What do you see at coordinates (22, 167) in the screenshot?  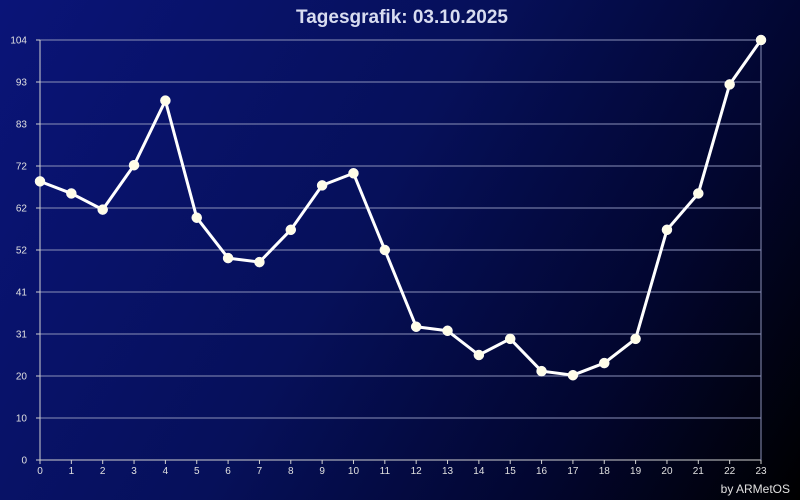 I see `y-tick-label: 72` at bounding box center [22, 167].